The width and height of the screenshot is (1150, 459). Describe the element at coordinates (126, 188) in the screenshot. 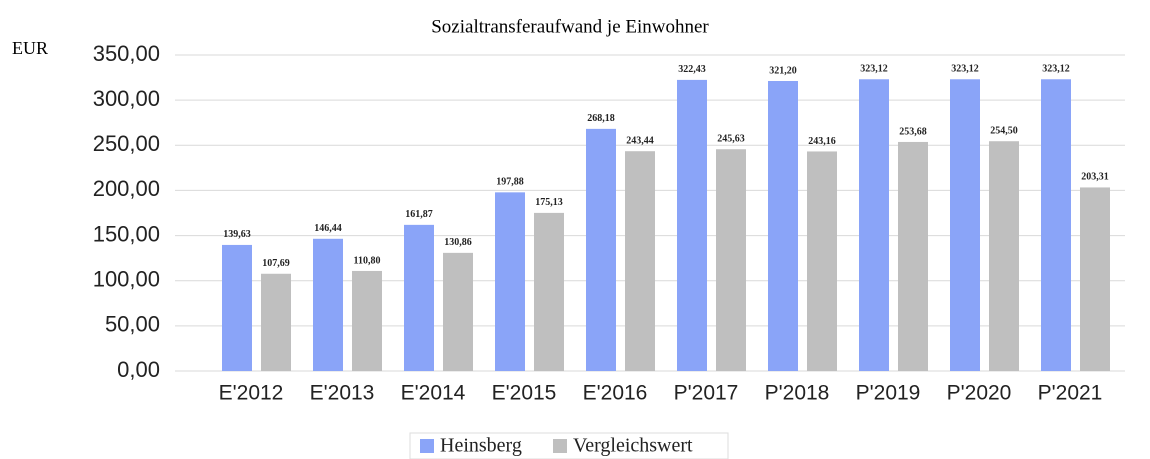

I see `y-tick-label: 200,00` at that location.